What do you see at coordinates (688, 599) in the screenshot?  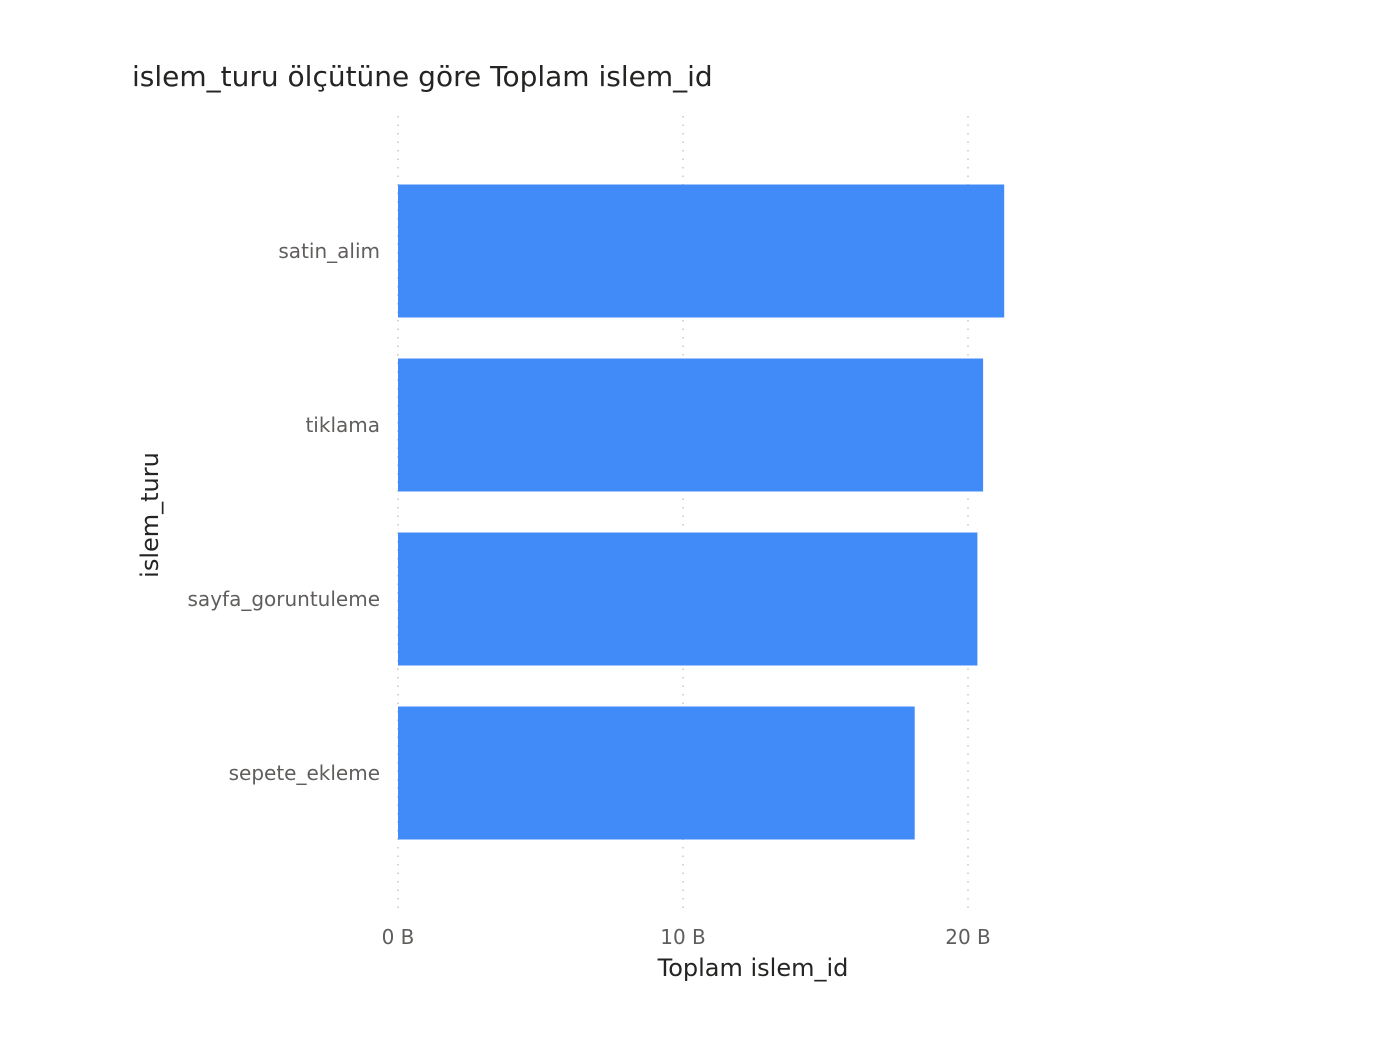 I see `bar-sayfa_goruntuleme` at bounding box center [688, 599].